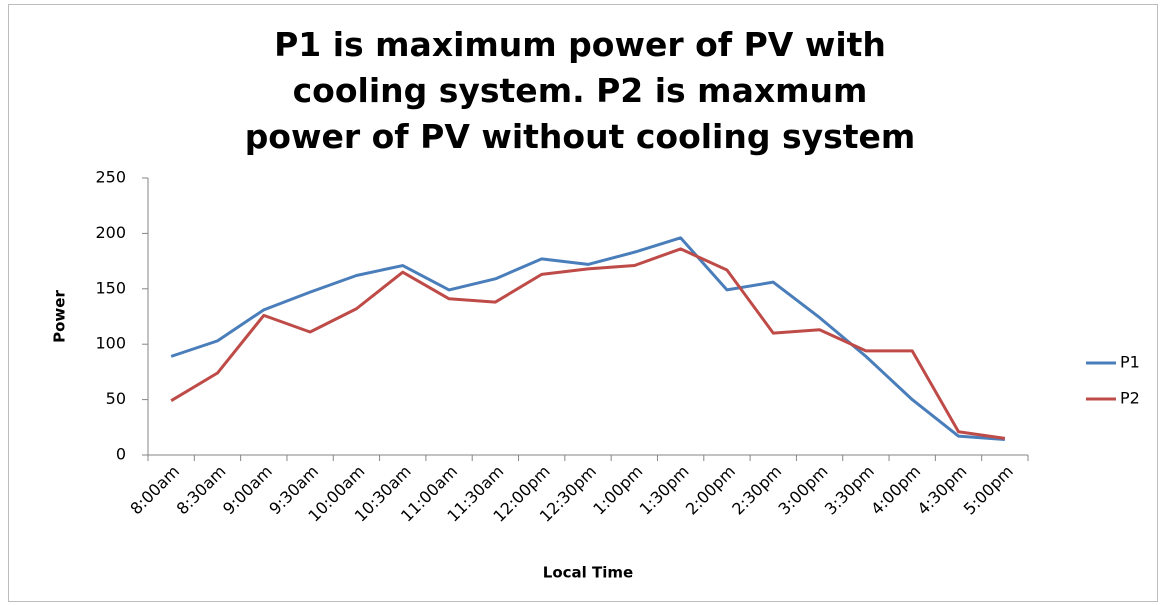 The width and height of the screenshot is (1161, 605). Describe the element at coordinates (247, 490) in the screenshot. I see `x-tick-label: 9:00am` at that location.